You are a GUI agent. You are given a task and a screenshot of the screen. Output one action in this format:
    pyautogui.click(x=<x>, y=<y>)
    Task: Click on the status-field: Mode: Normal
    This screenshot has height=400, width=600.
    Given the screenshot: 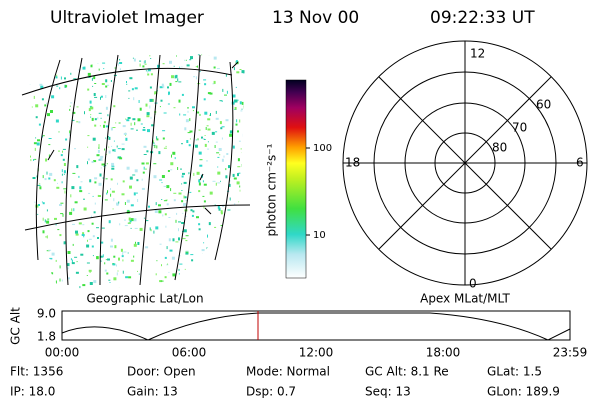 What is the action you would take?
    pyautogui.click(x=288, y=372)
    